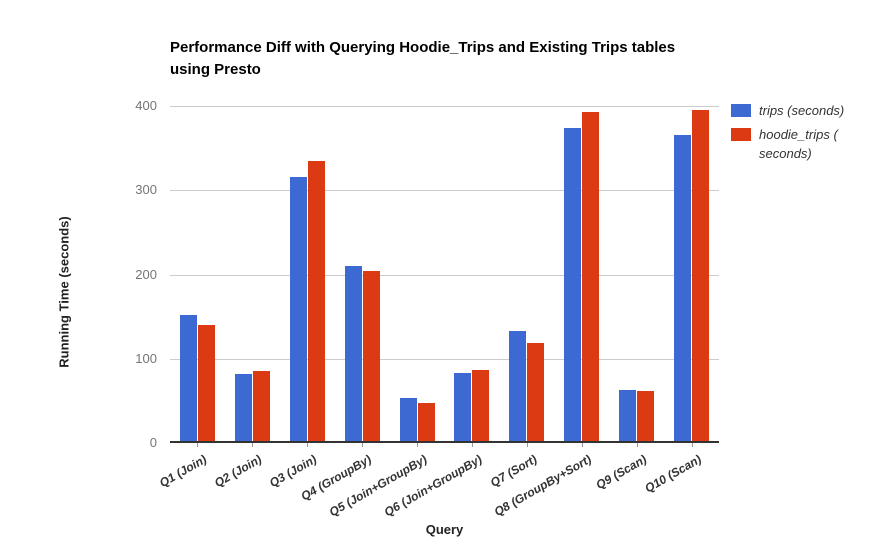 This screenshot has height=548, width=888. What do you see at coordinates (353, 353) in the screenshot?
I see `bar-q4-trips` at bounding box center [353, 353].